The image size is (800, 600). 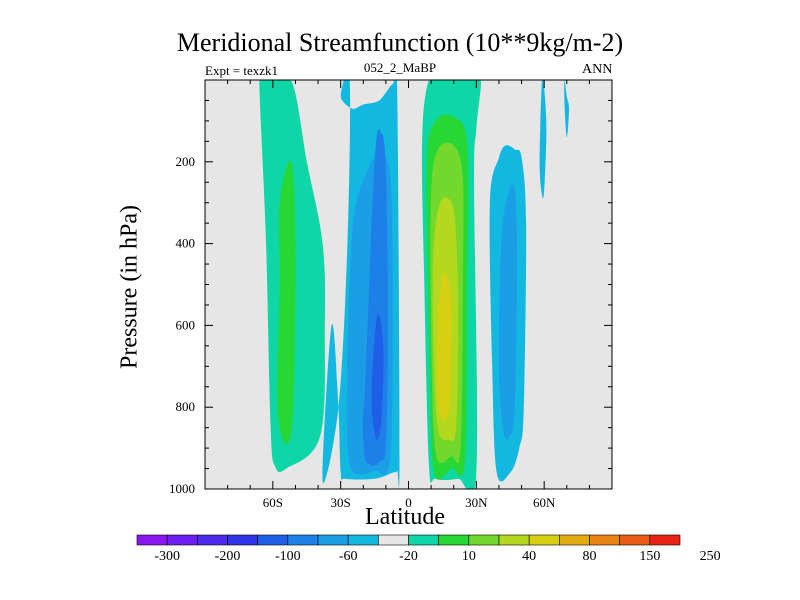 I want to click on y-tick-label: 400, so click(x=186, y=243).